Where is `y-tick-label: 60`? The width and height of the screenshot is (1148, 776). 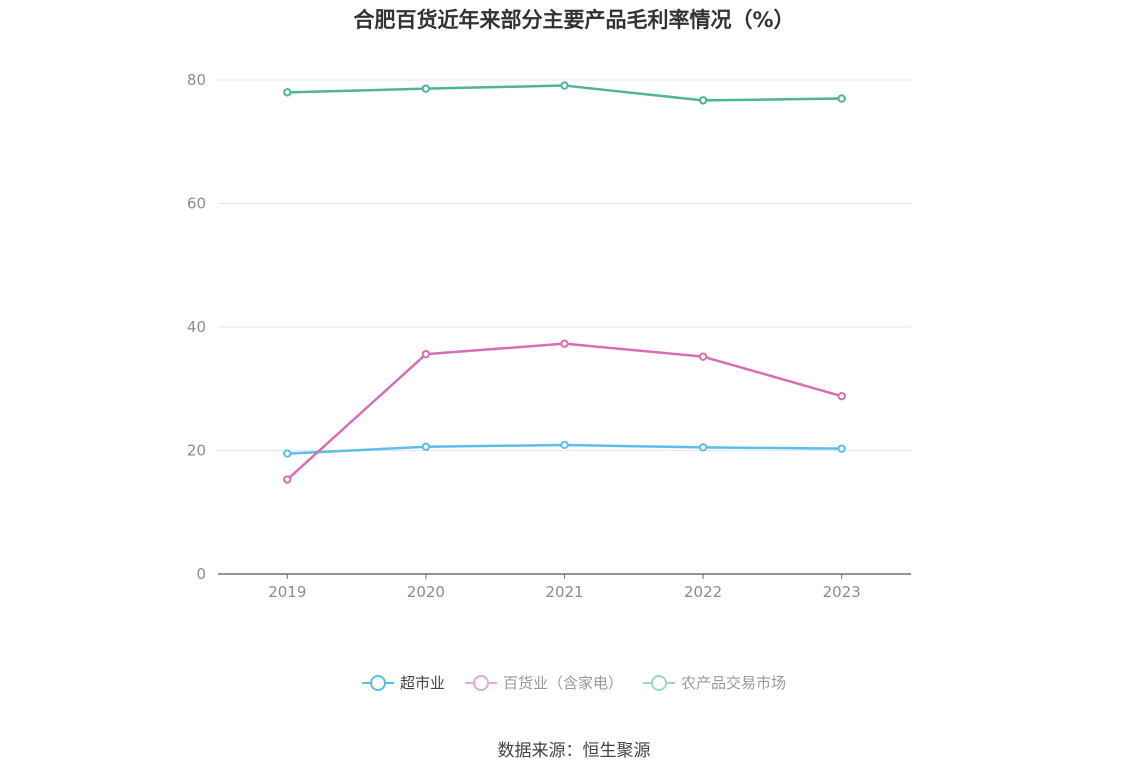
y-tick-label: 60 is located at coordinates (196, 204).